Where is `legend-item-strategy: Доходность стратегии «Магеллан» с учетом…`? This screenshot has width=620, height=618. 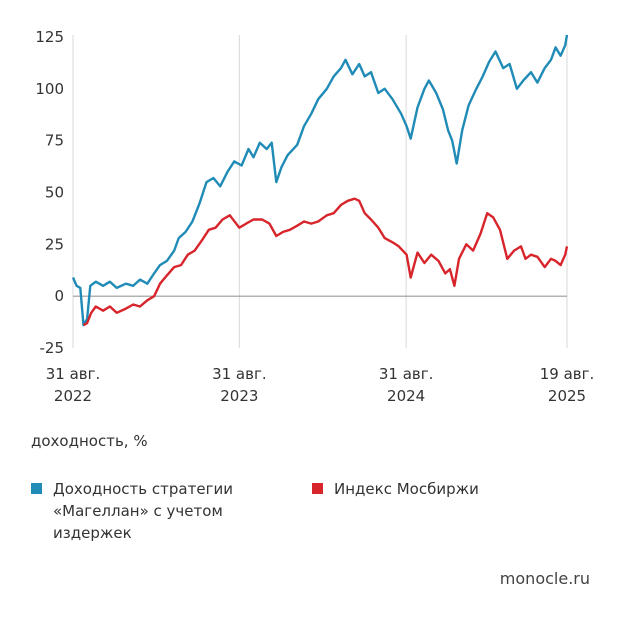 legend-item-strategy: Доходность стратегии «Магеллан» с учетом… is located at coordinates (151, 511).